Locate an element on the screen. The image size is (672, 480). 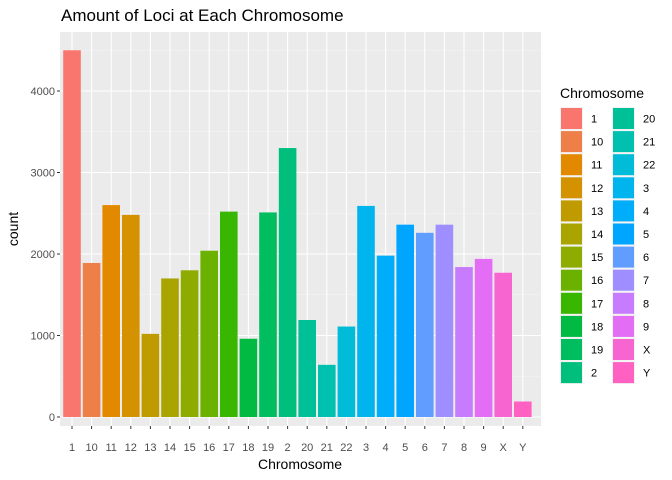
legend-label: 2 is located at coordinates (594, 374).